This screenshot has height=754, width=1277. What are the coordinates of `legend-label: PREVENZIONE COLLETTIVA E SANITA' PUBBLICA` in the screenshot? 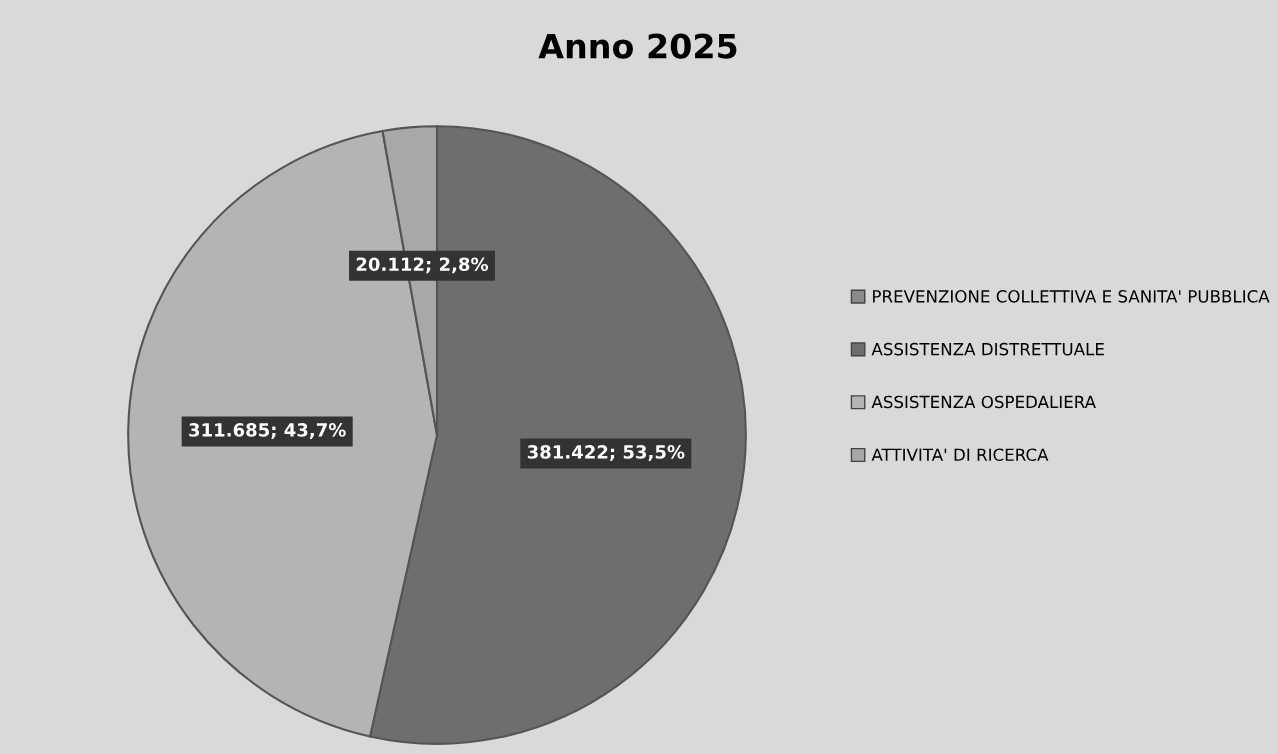 It's located at (1071, 296).